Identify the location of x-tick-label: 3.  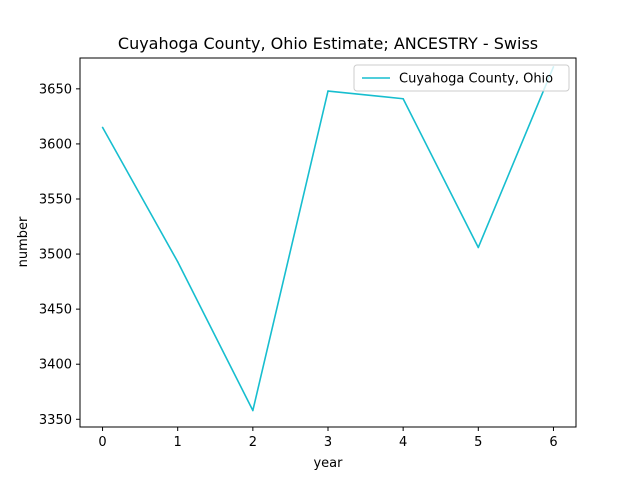
(328, 442).